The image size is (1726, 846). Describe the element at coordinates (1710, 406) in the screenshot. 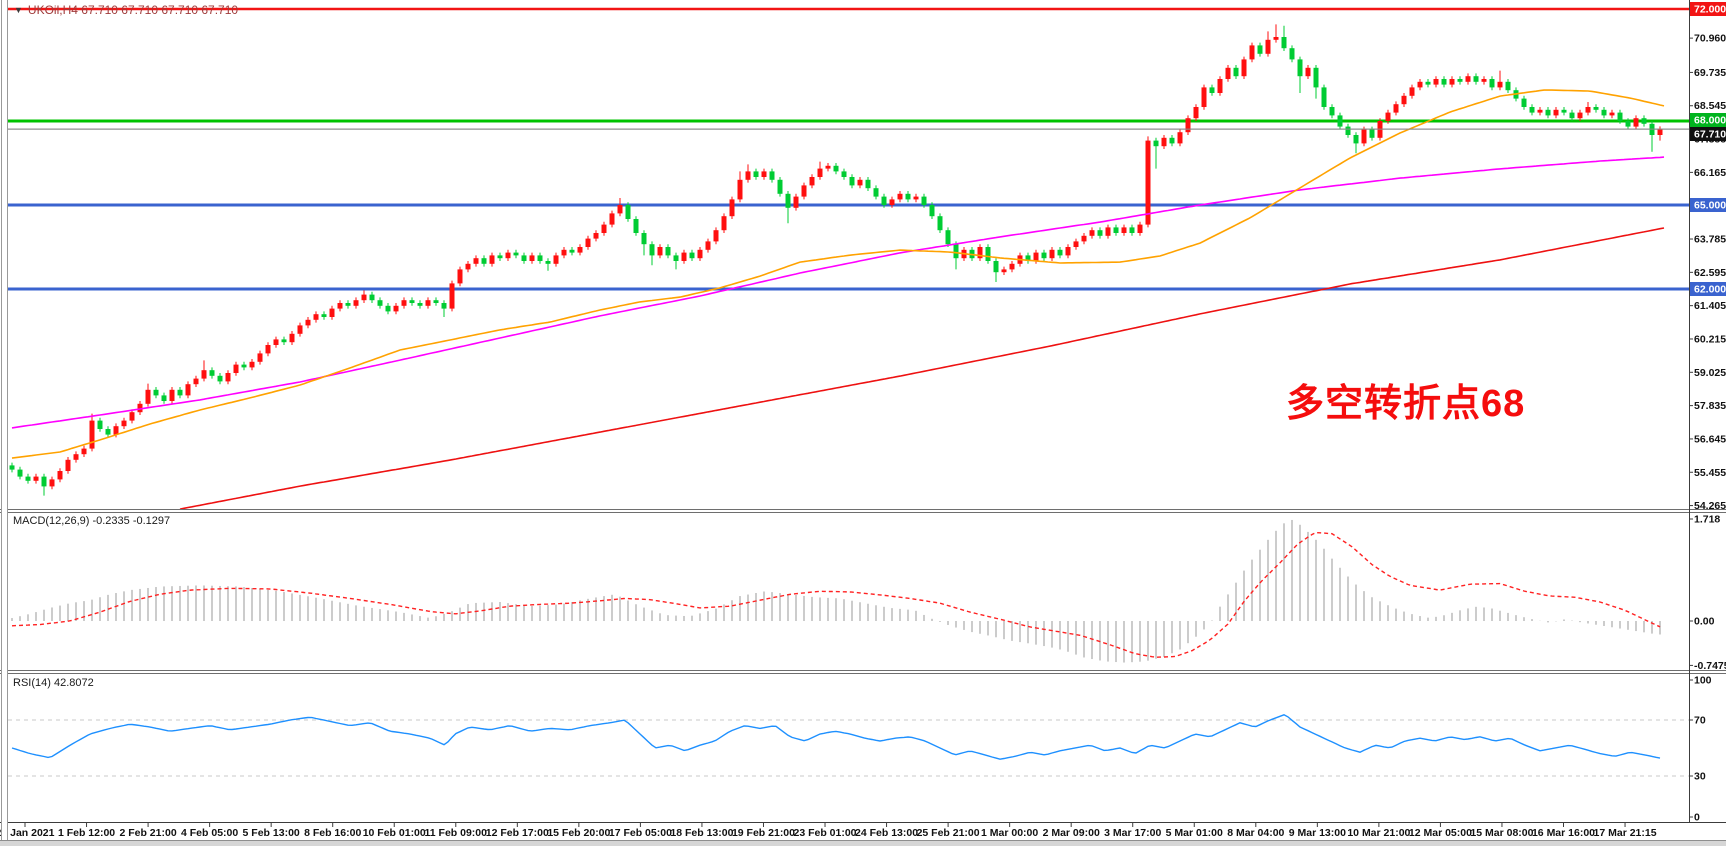

I see `price-tick-label: 57.835` at that location.